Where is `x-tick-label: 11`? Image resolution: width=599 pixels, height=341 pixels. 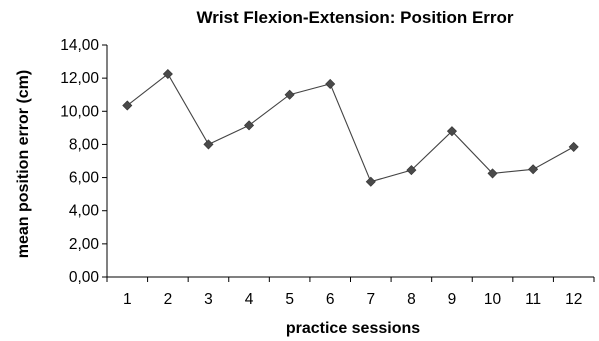
x-tick-label: 11 is located at coordinates (533, 299).